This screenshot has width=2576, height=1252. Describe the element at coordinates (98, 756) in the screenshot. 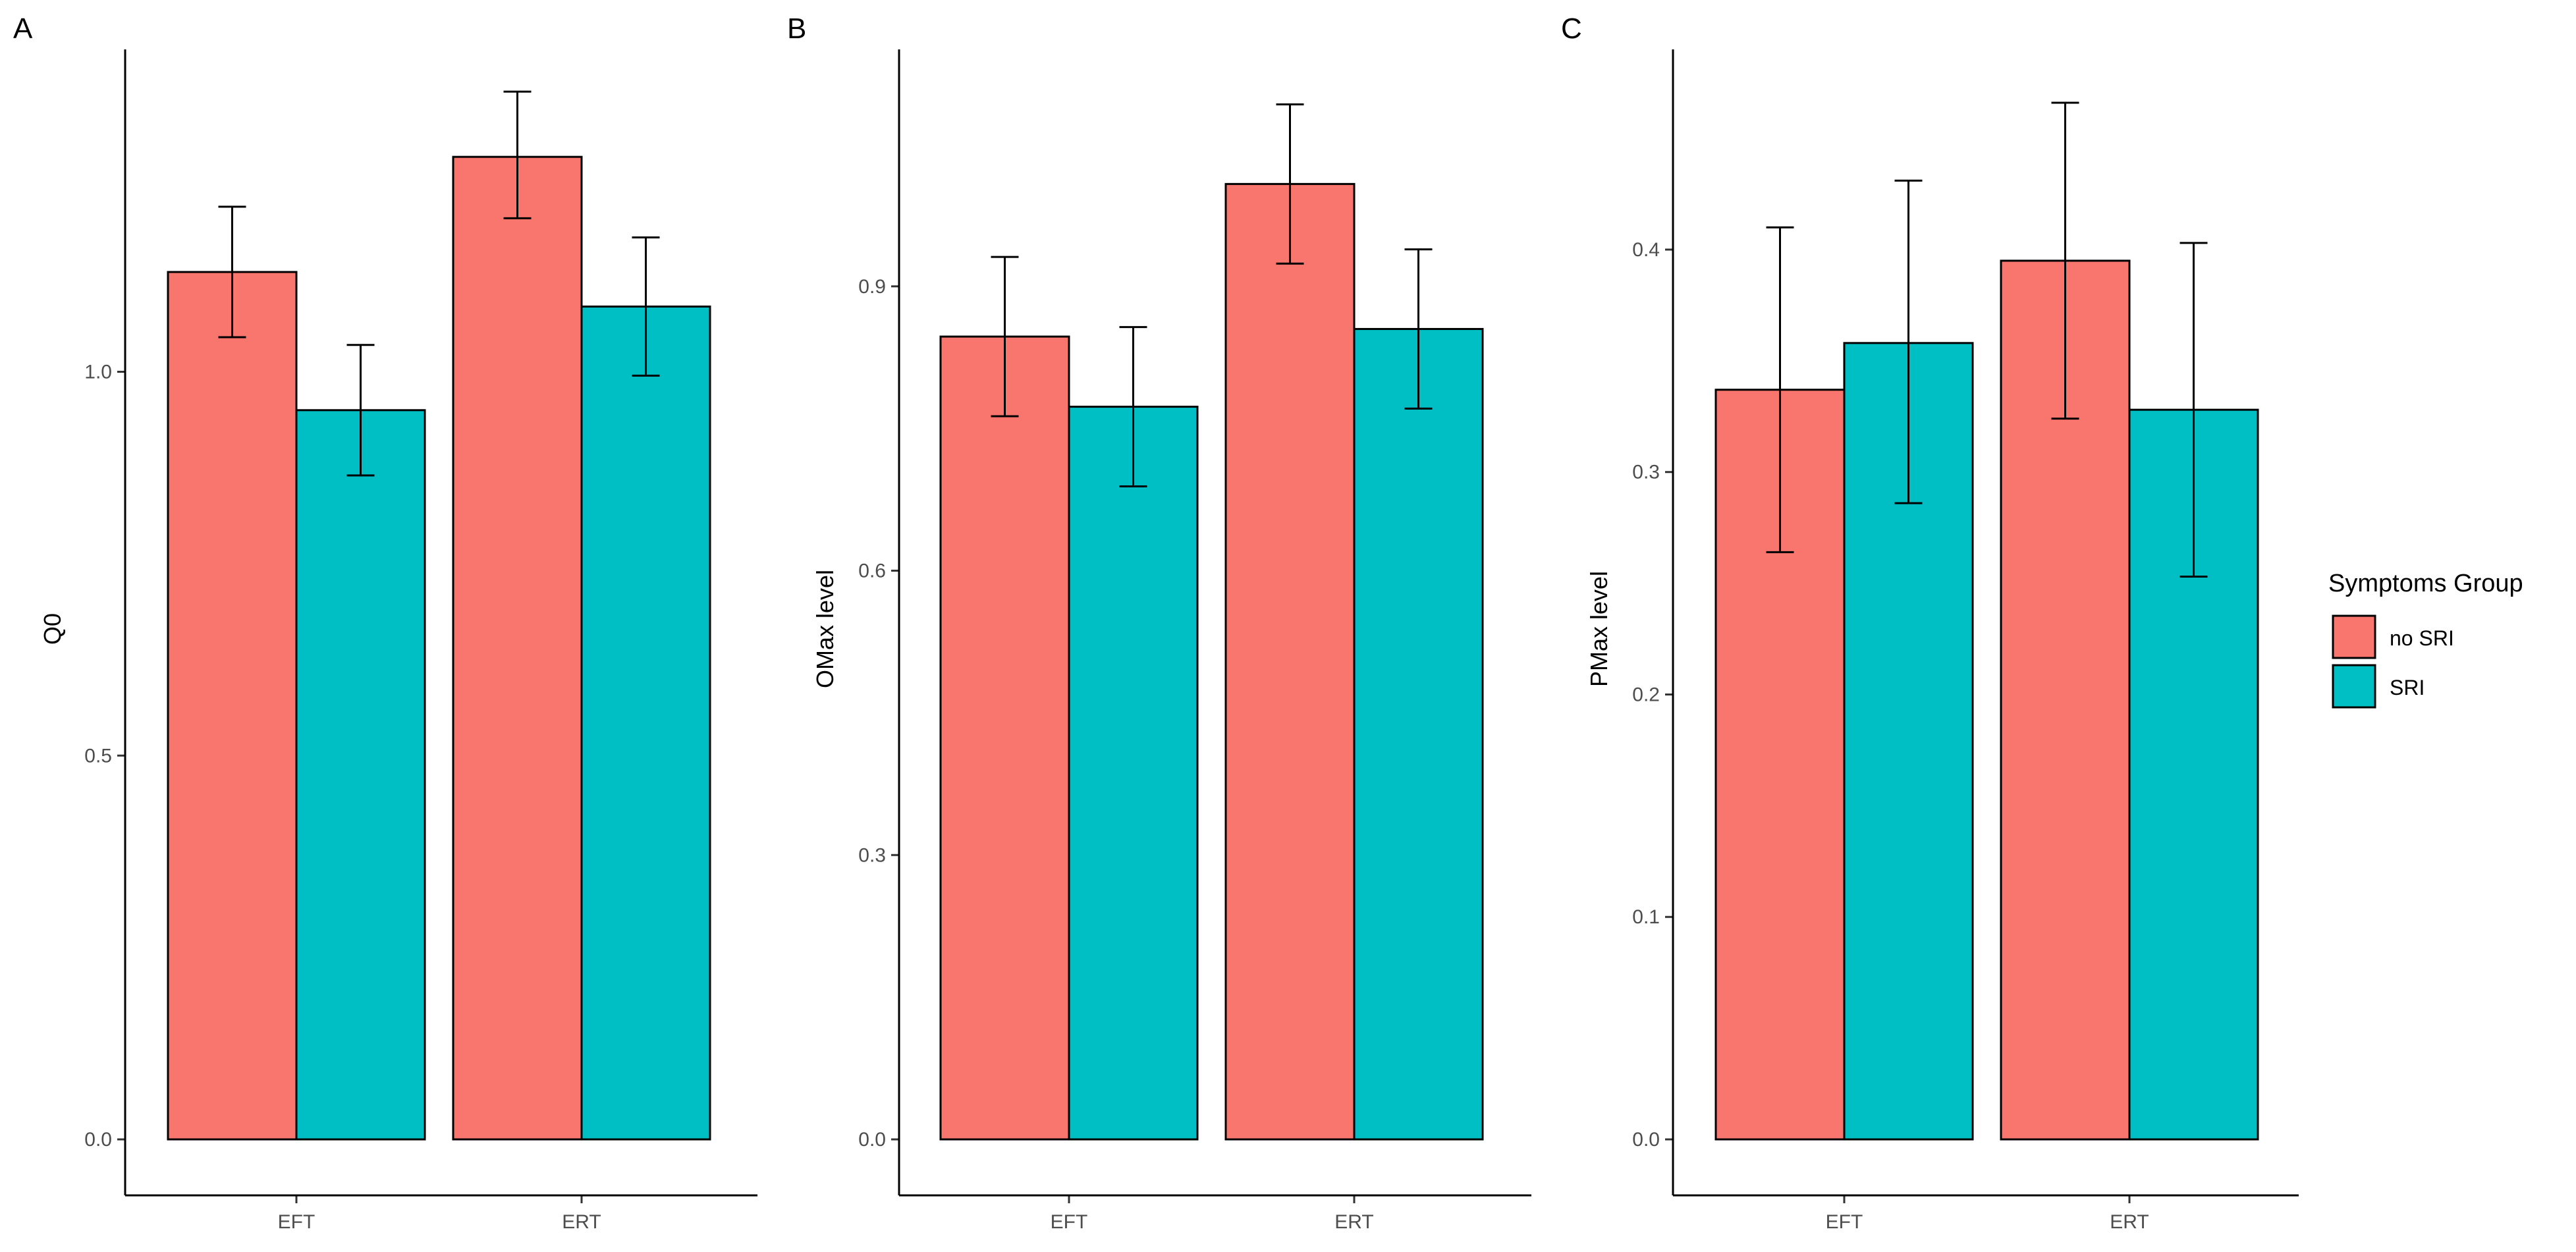

I see `y-tick-label: 0.5` at that location.